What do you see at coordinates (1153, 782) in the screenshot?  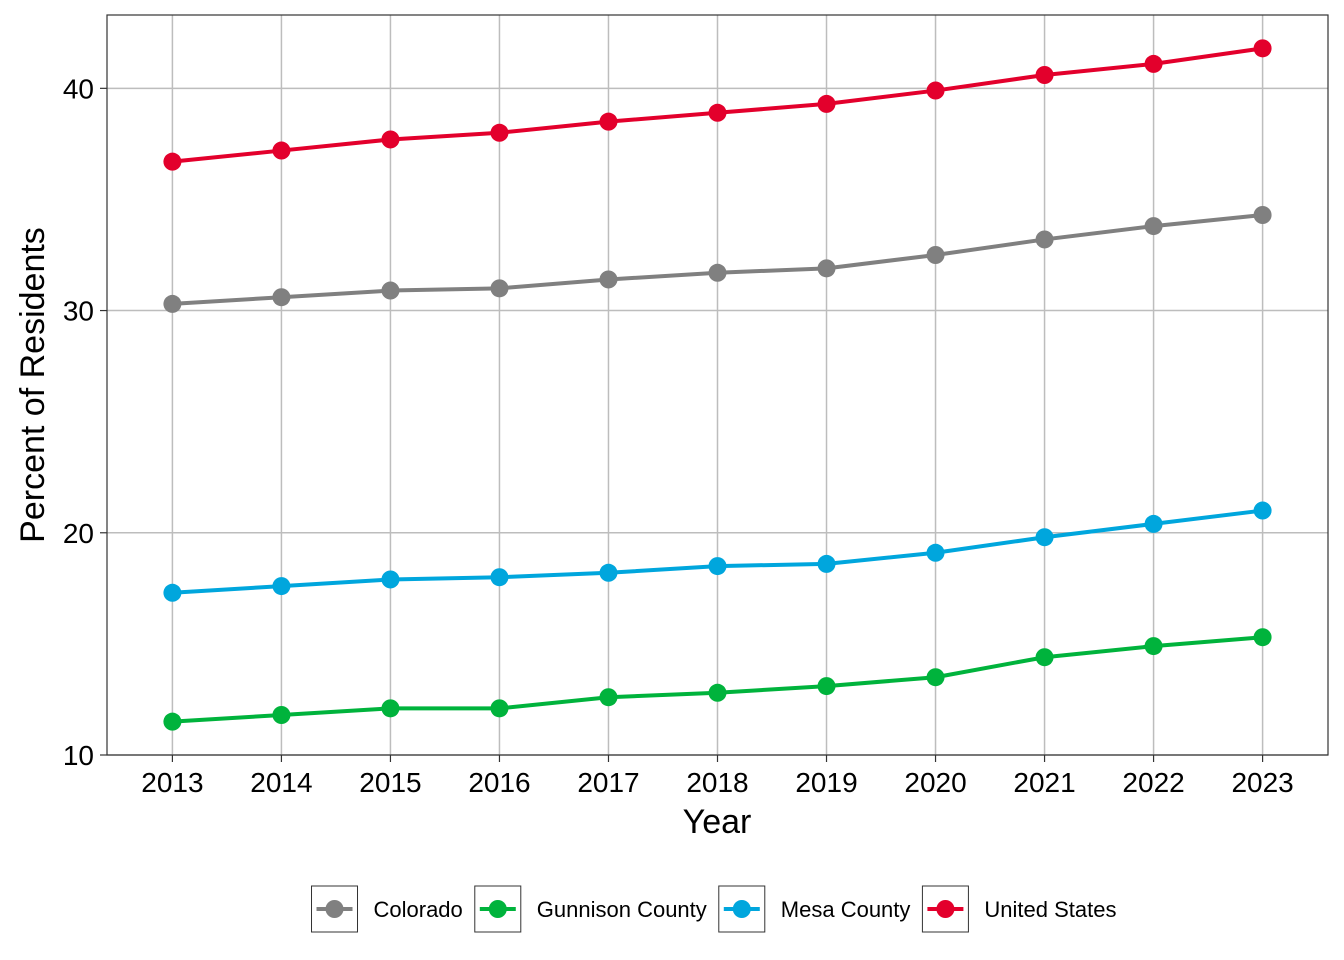 I see `x-tick-label: 2022` at bounding box center [1153, 782].